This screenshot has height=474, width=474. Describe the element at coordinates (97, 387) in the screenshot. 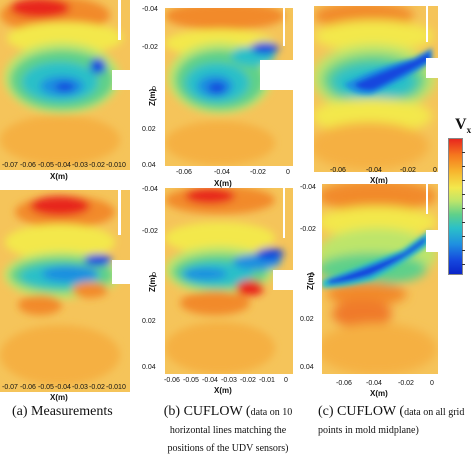

I see `a-bottom-xtick-5: -0.02` at that location.